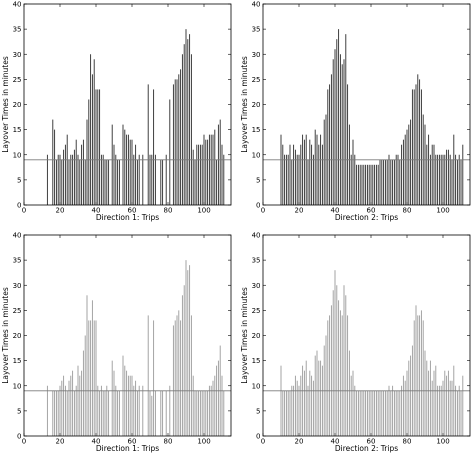 The height and width of the screenshot is (457, 473). What do you see at coordinates (17, 105) in the screenshot?
I see `y-tick-label: 20` at bounding box center [17, 105].